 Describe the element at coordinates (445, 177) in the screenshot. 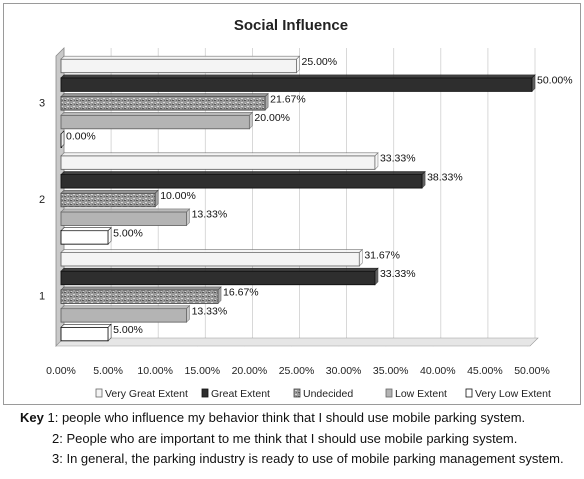

I see `data-label: 38.33%` at that location.